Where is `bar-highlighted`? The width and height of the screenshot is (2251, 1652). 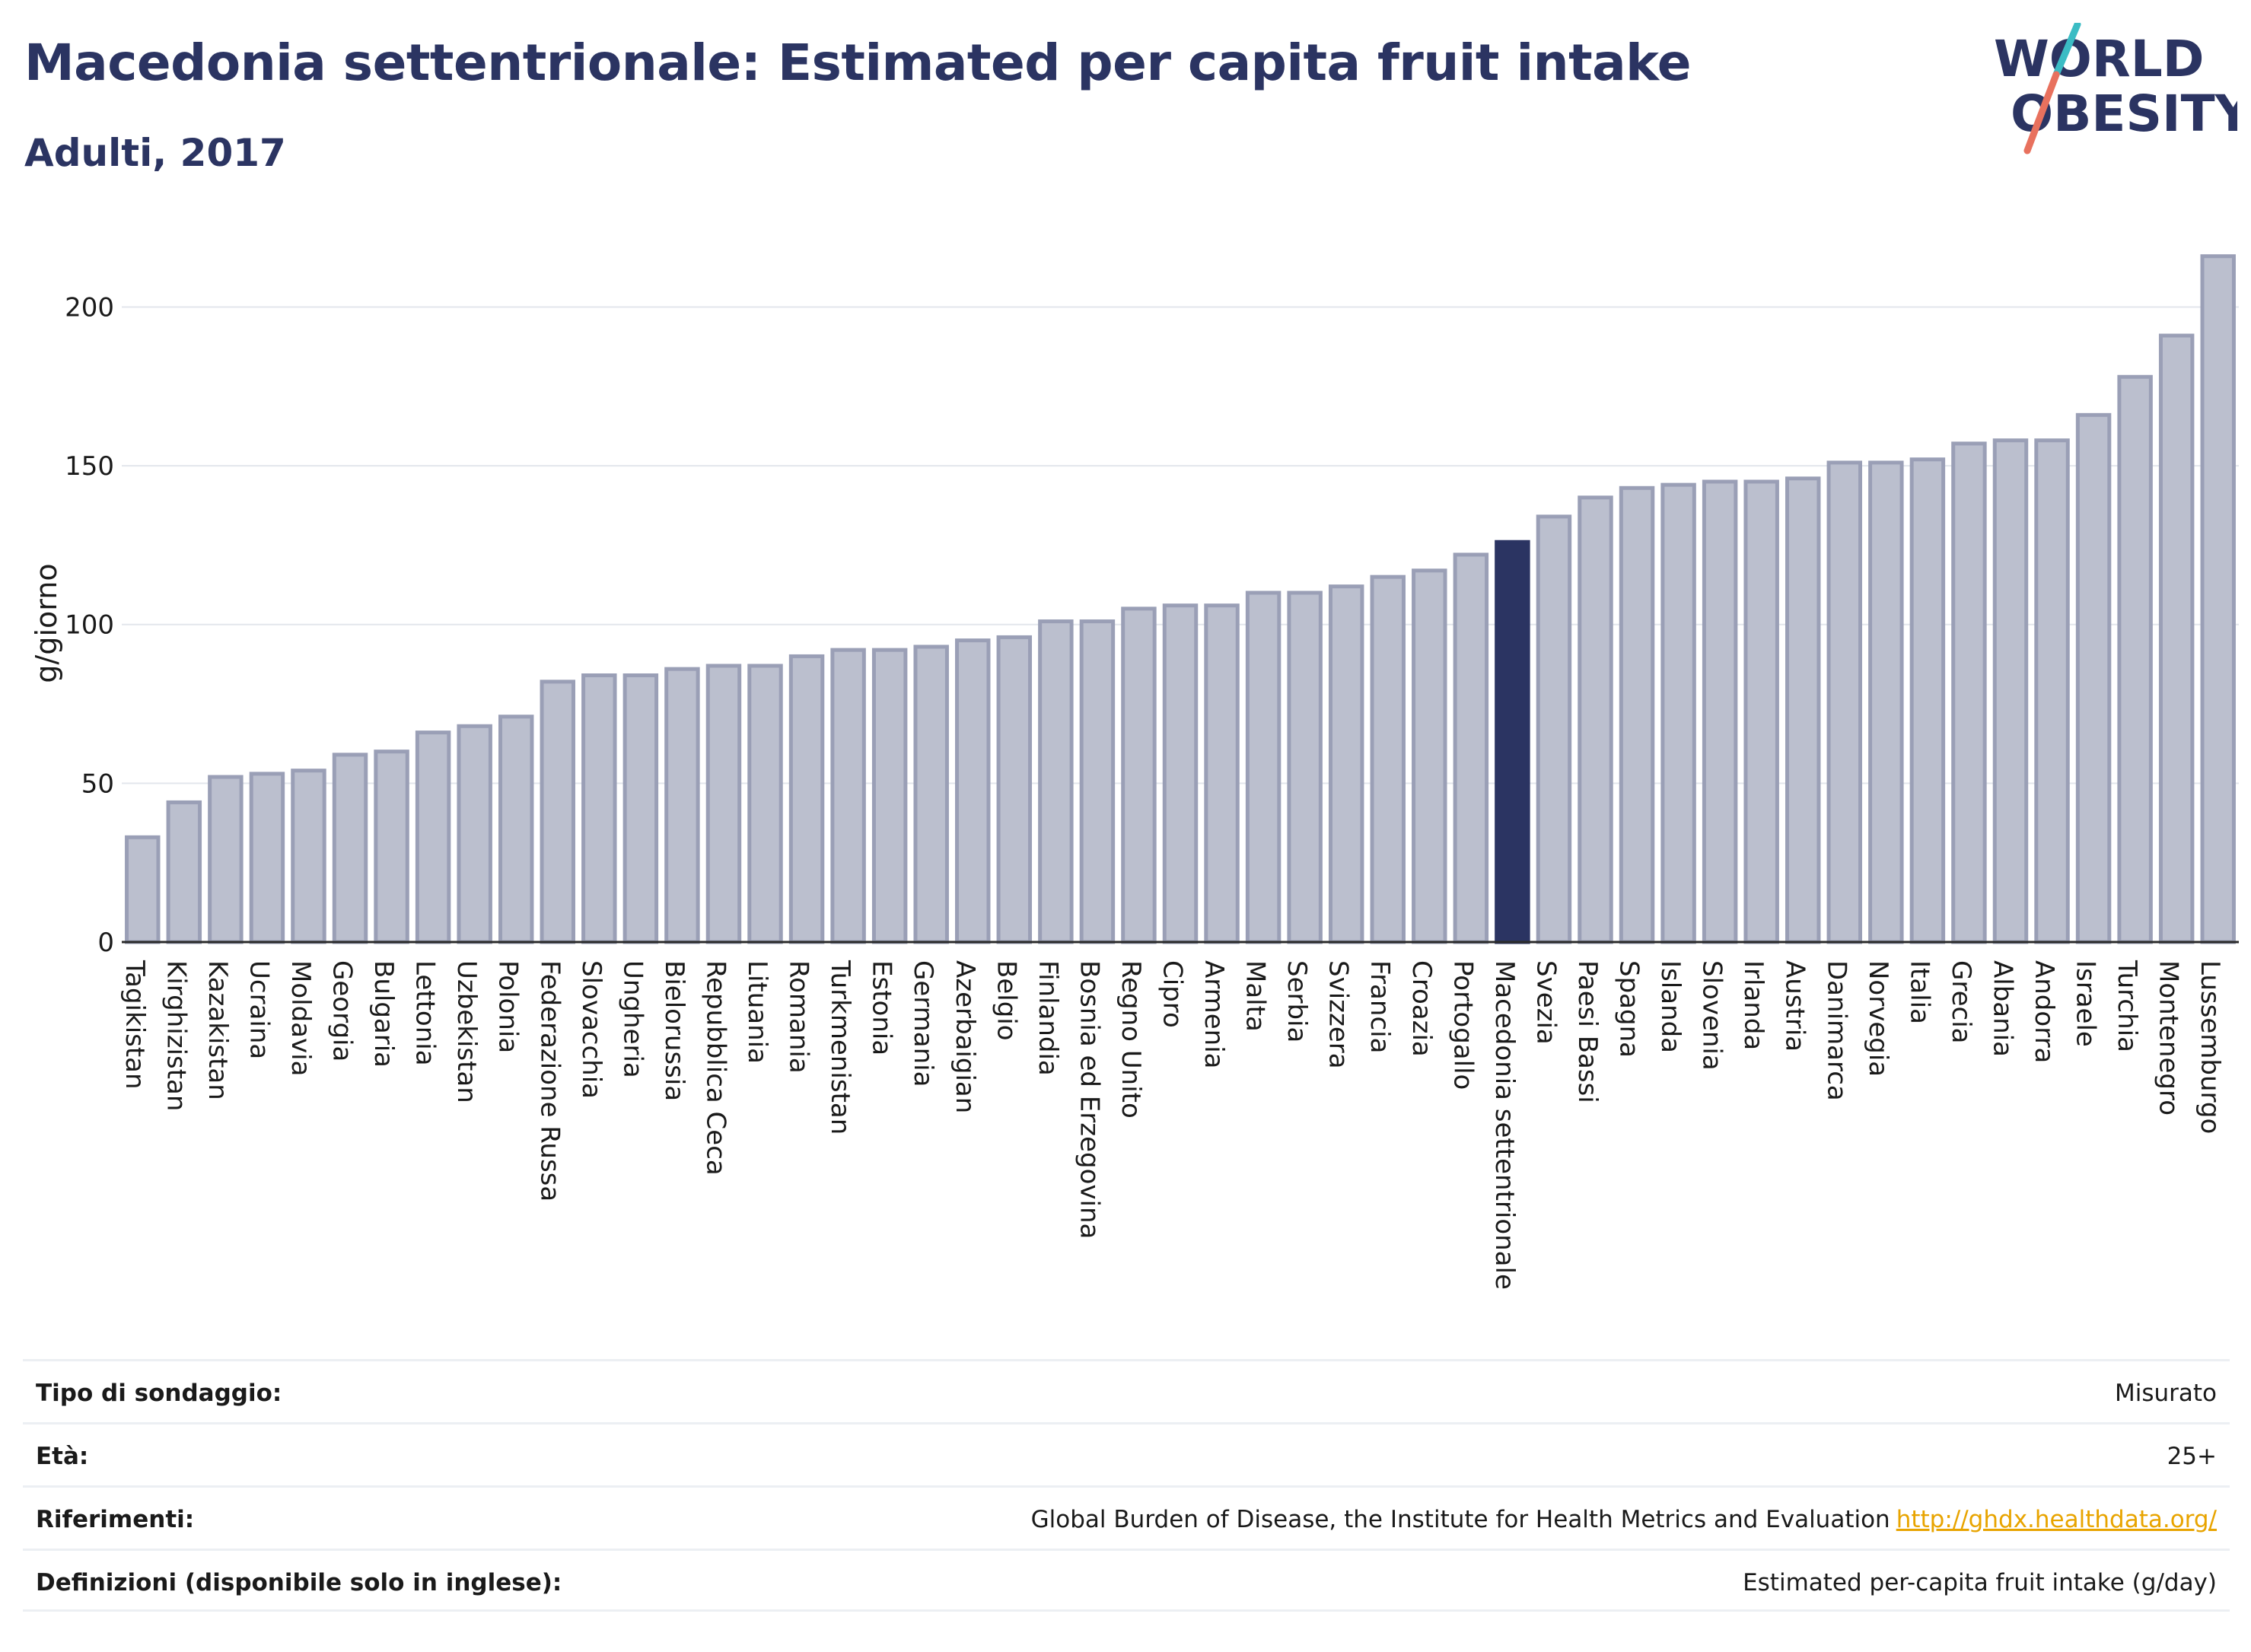 bar-highlighted is located at coordinates (1512, 742).